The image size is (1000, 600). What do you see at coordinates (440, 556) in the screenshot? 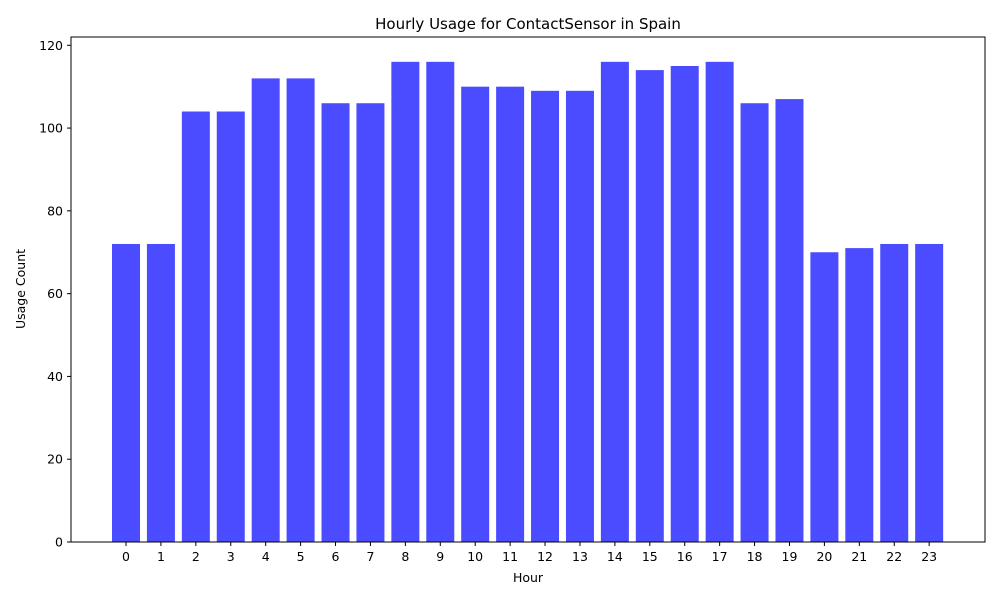
I see `x-tick-label: 9` at bounding box center [440, 556].